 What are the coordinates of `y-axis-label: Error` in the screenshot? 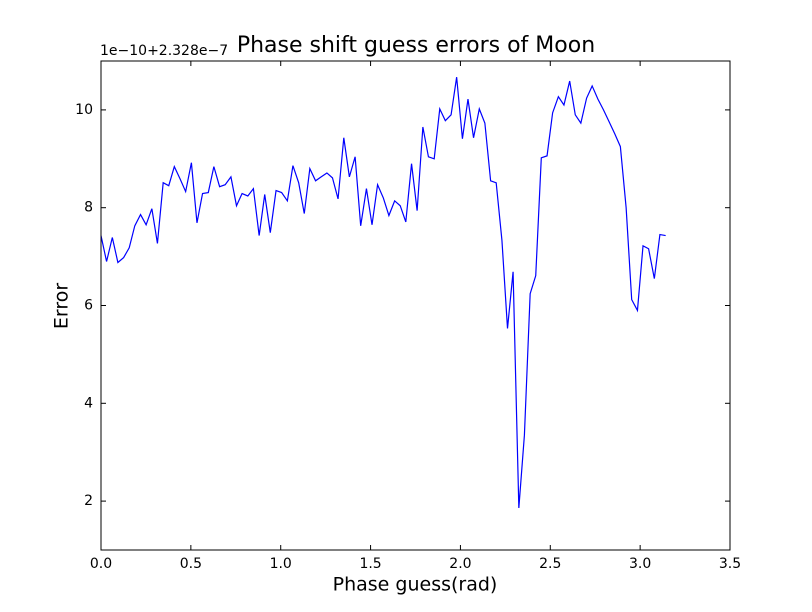 It's located at (62, 306).